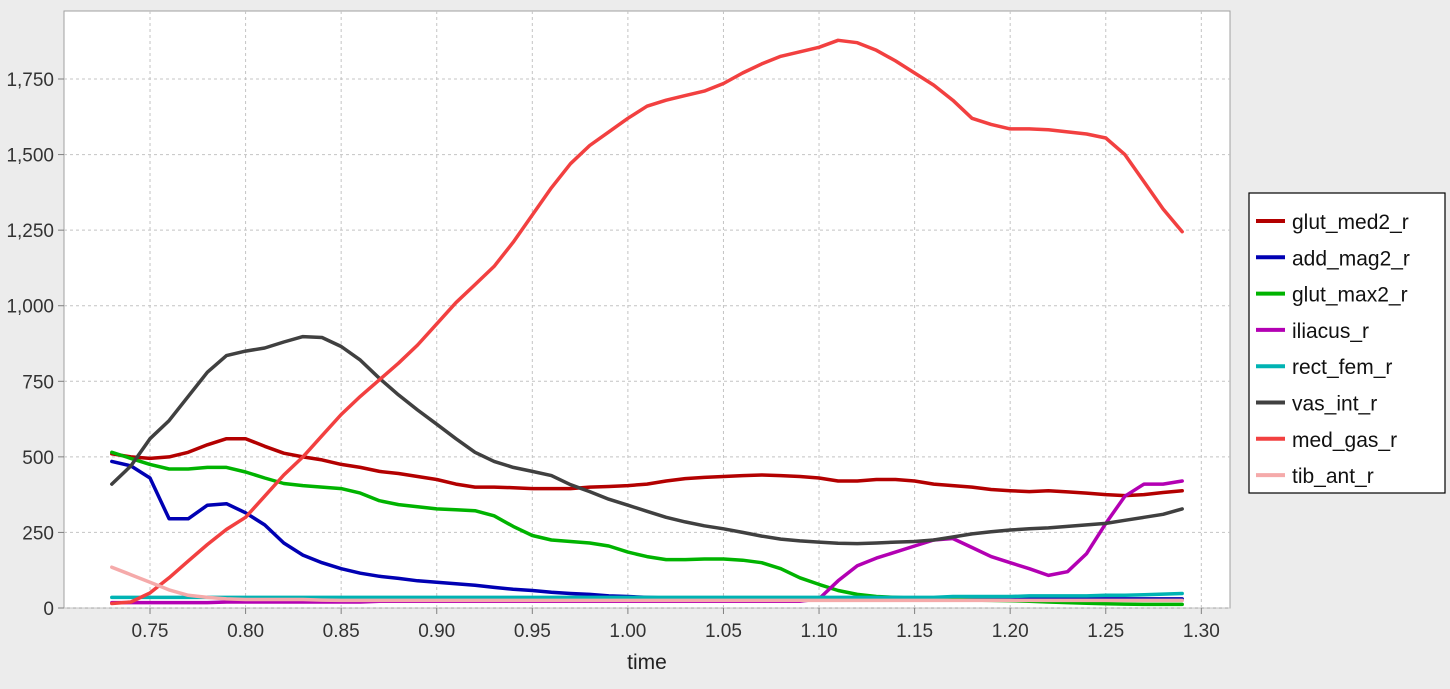 The image size is (1450, 689). Describe the element at coordinates (1201, 631) in the screenshot. I see `x-tick-label: 1.30` at that location.